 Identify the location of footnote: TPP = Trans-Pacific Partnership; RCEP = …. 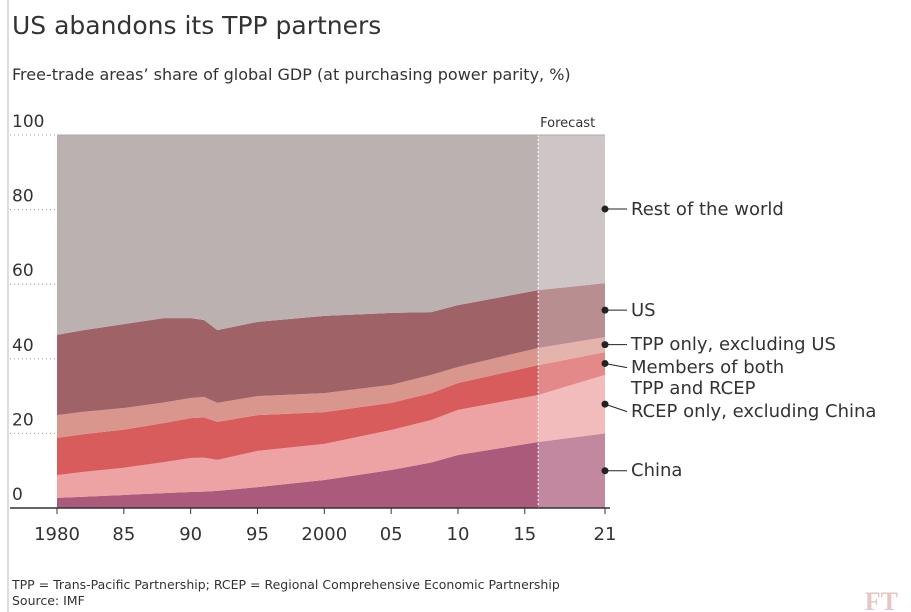
(285, 584).